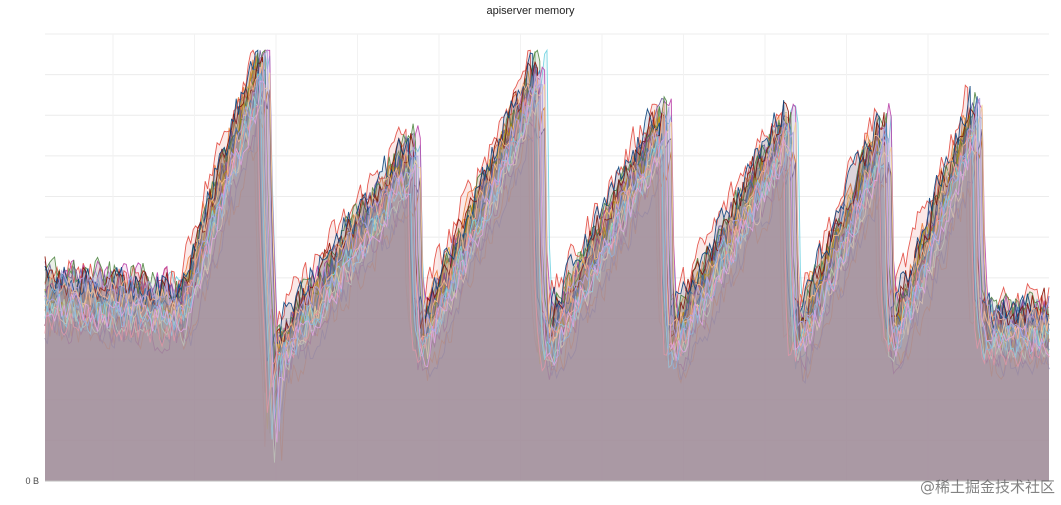 This screenshot has width=1061, height=505. I want to click on y-tick-label: 0 B, so click(32, 481).